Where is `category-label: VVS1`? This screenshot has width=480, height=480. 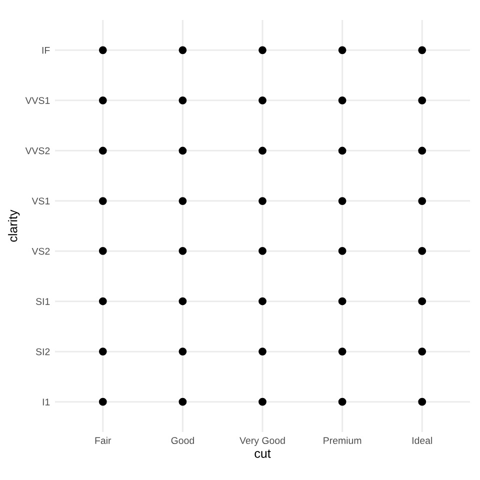
category-label: VVS1 is located at coordinates (37, 100).